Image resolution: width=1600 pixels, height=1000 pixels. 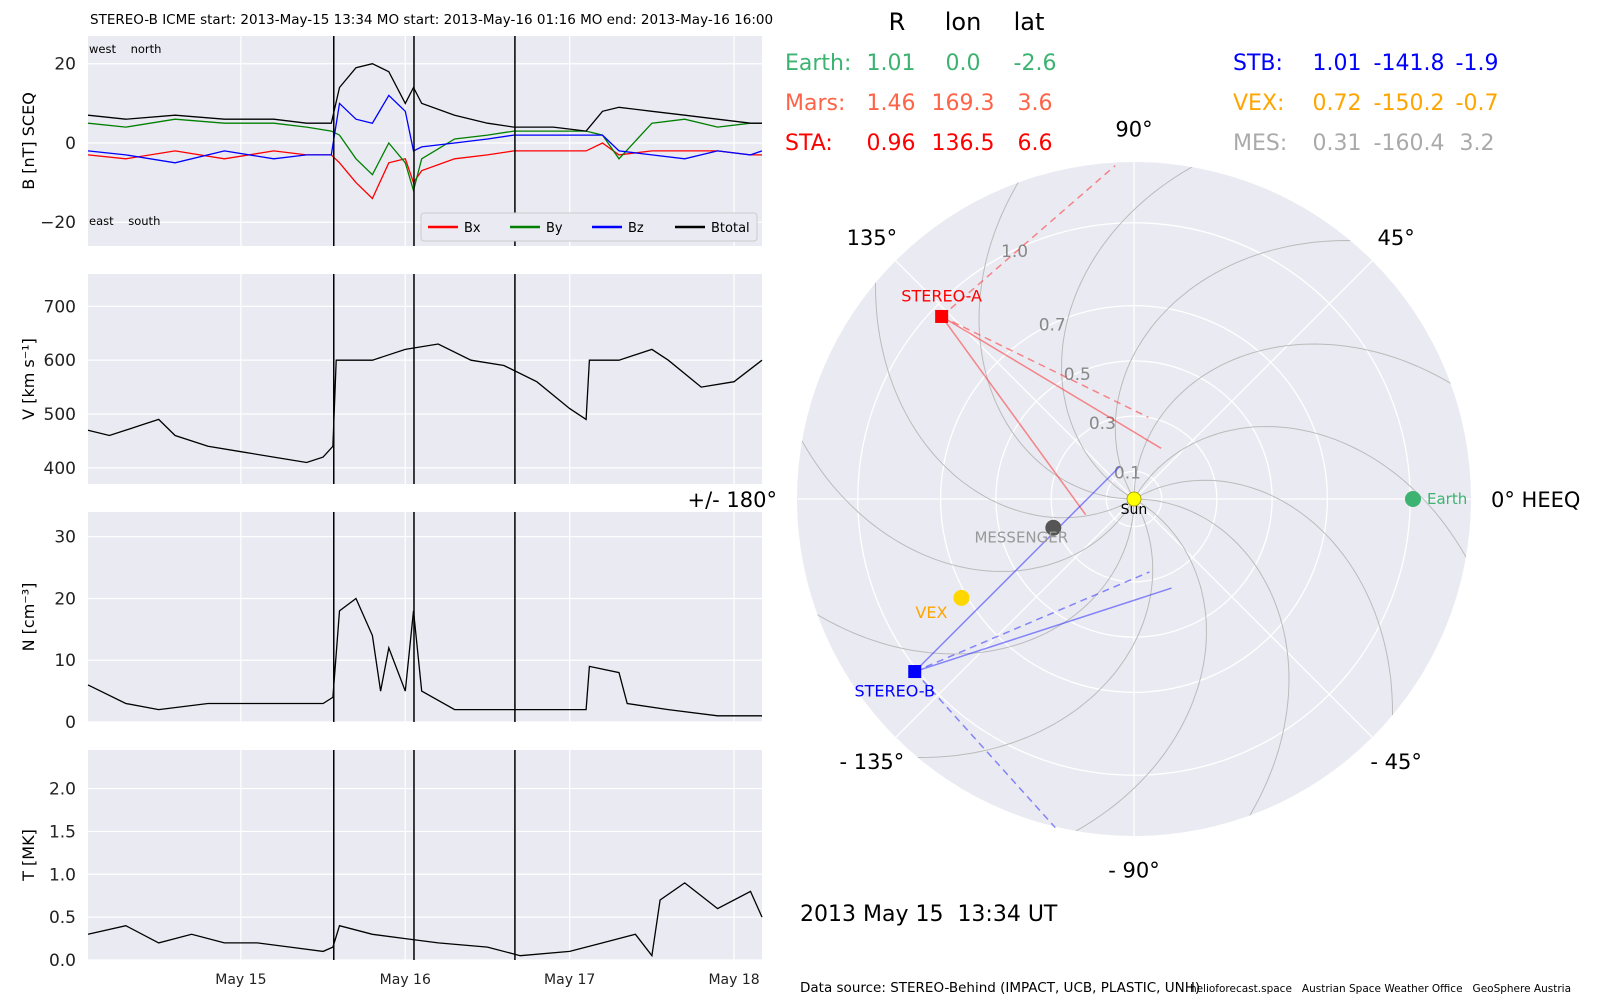 What do you see at coordinates (941, 295) in the screenshot?
I see `label-stereo-a: STEREO-A` at bounding box center [941, 295].